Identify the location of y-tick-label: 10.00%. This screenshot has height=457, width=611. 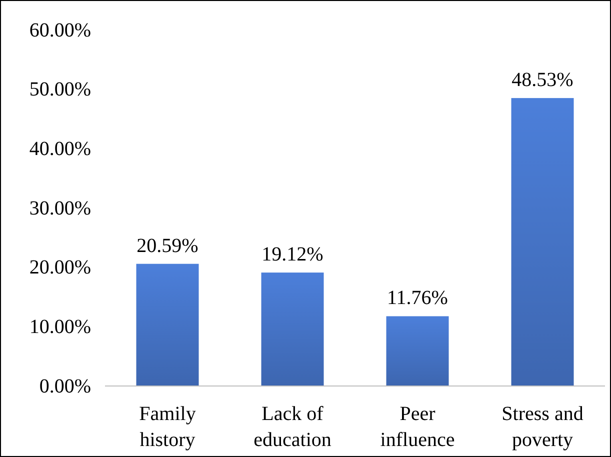
(60, 327).